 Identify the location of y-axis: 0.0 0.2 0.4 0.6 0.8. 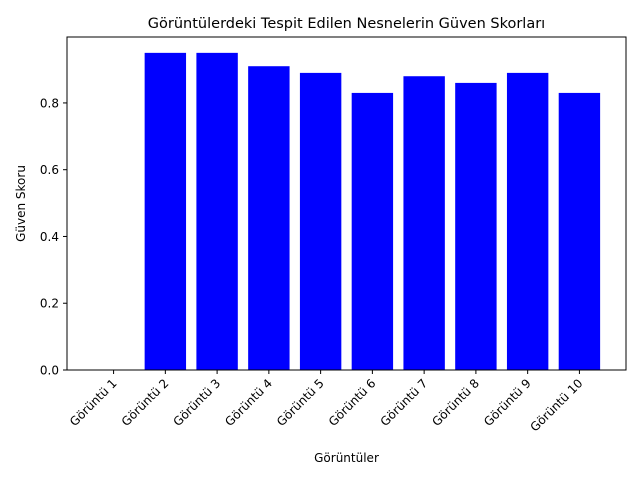
(53, 237).